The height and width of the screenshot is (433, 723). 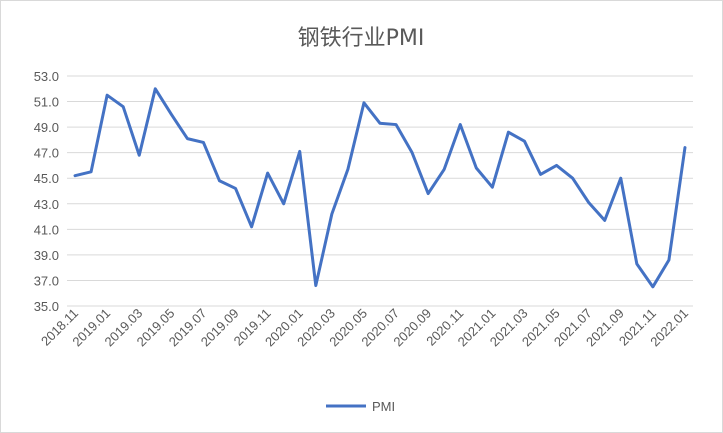 What do you see at coordinates (46, 191) in the screenshot?
I see `y-axis-ticks: 35.0 37.0 39.0 41.0 43.0 45.0 47.0 49.0 51.0 53.0` at bounding box center [46, 191].